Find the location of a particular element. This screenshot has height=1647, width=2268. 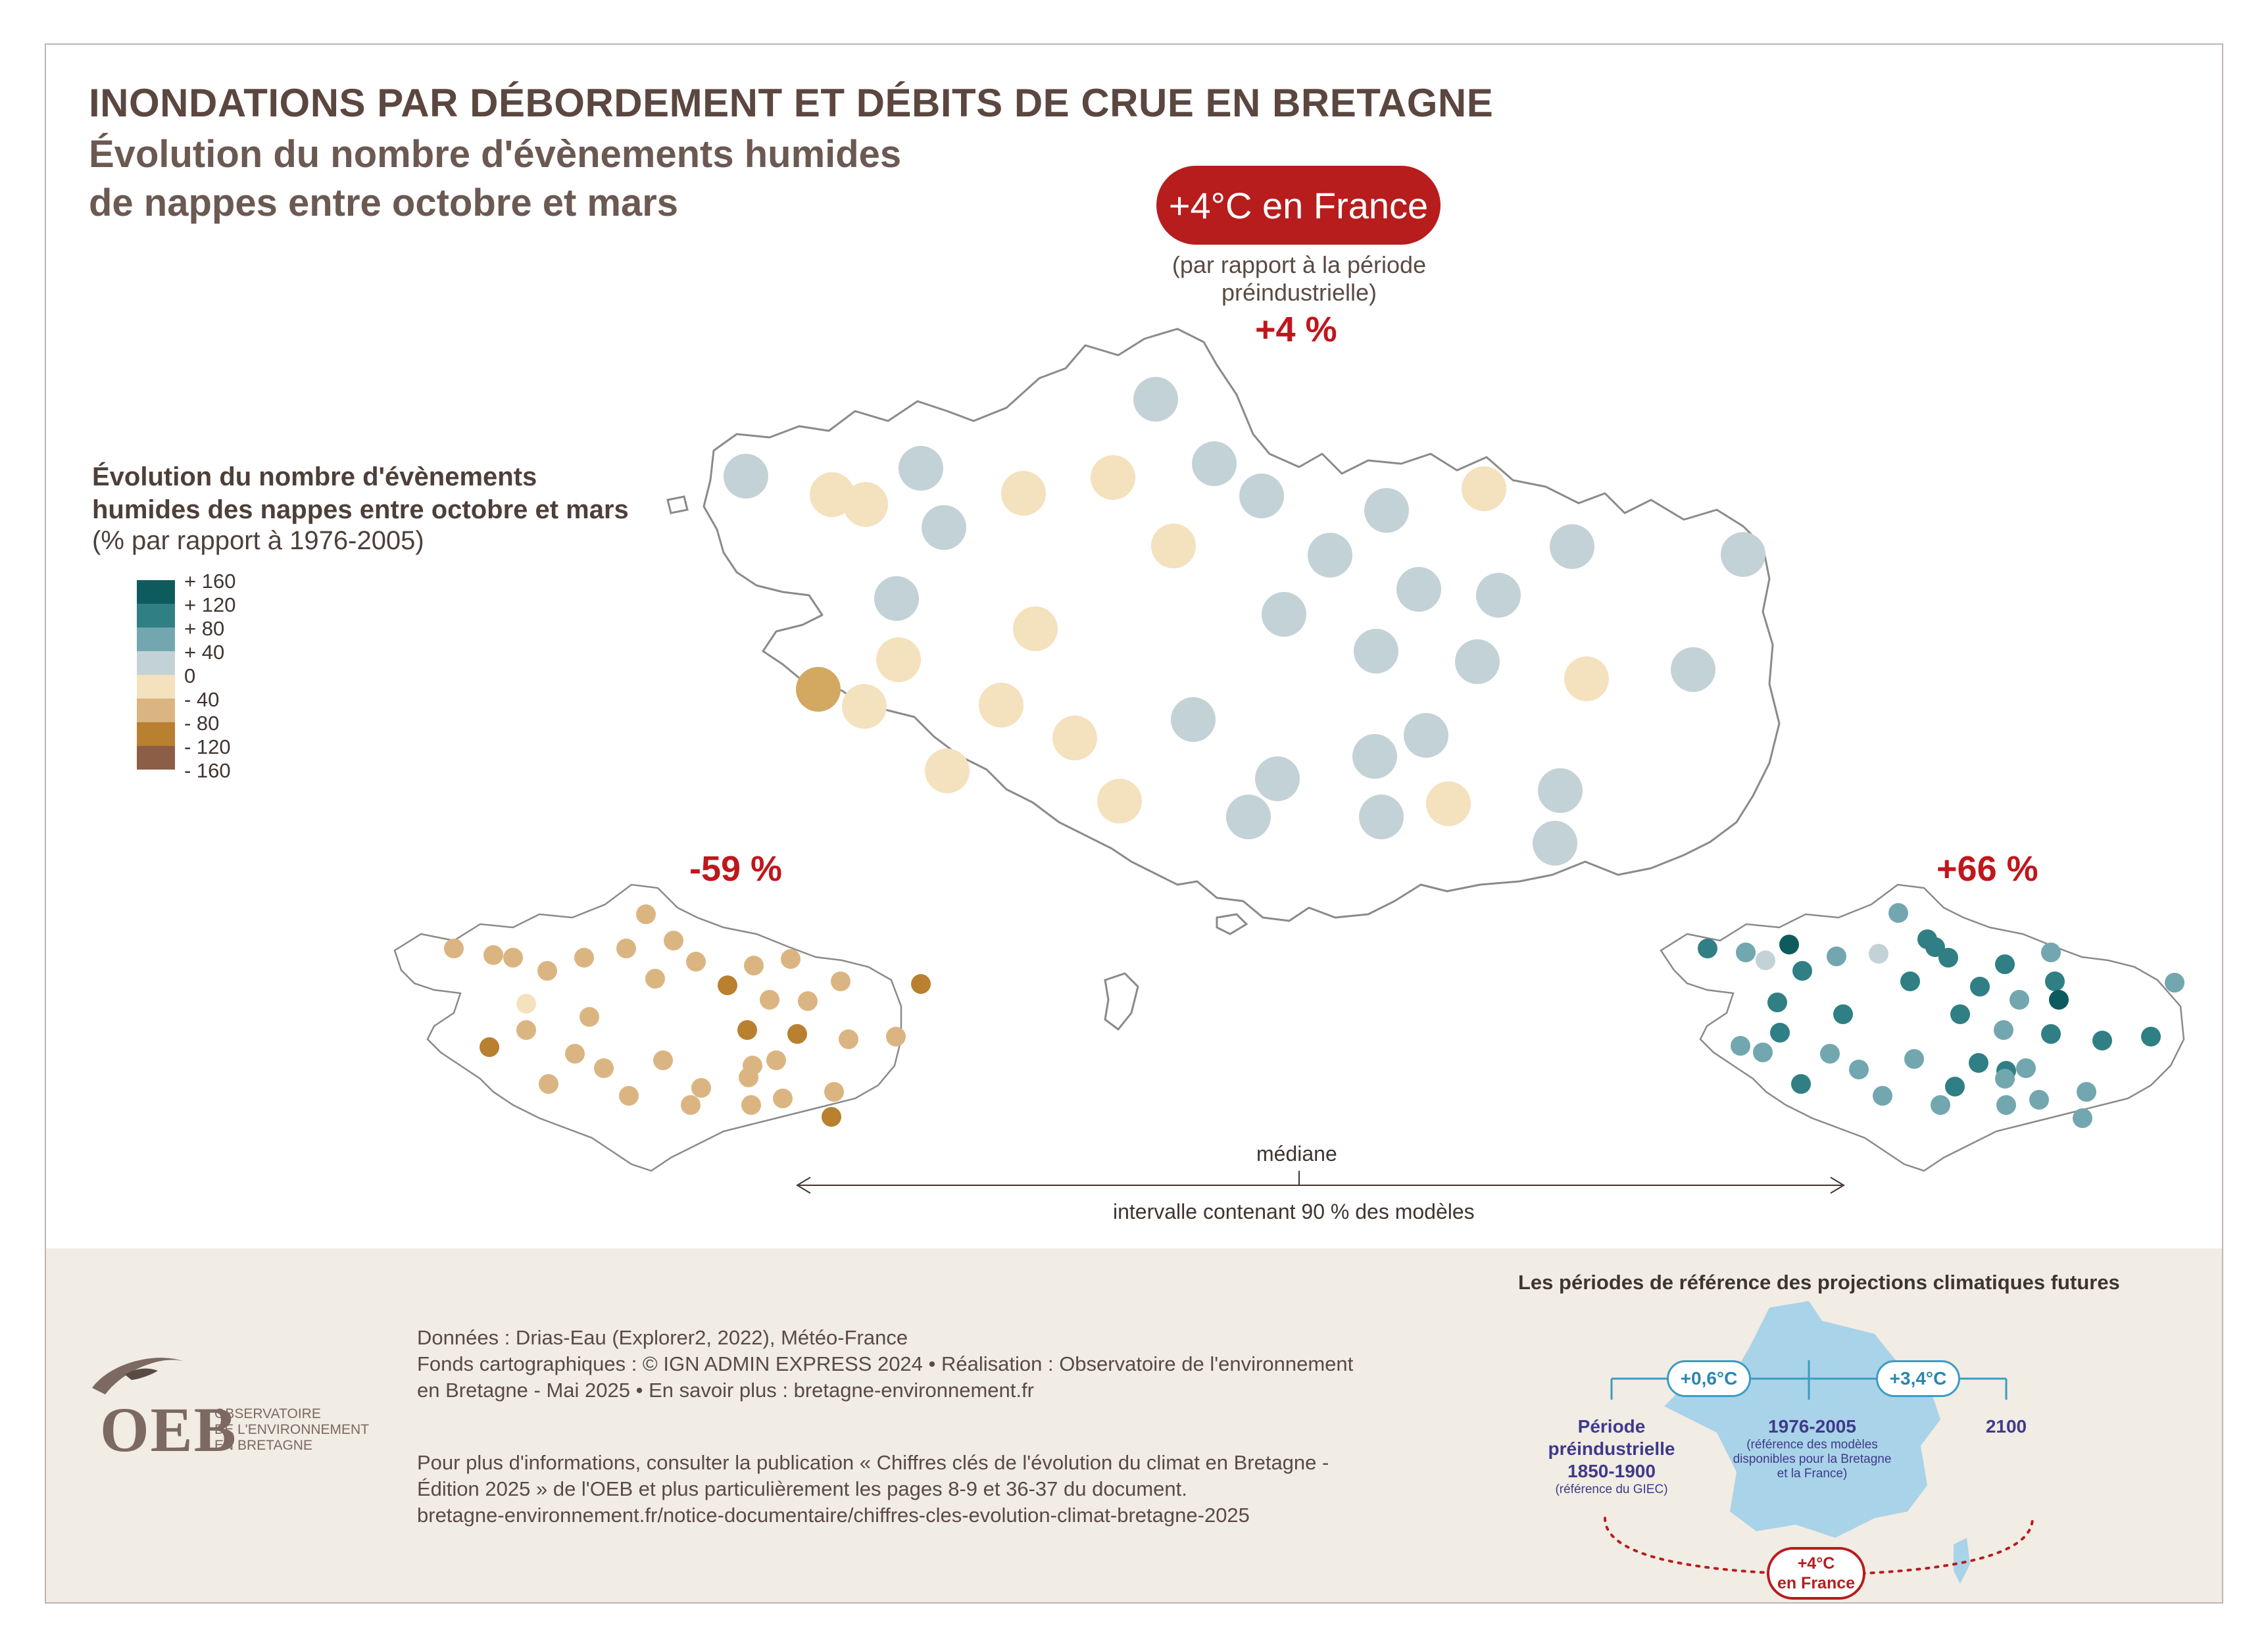

warming-dotted-arc is located at coordinates (1819, 1547).